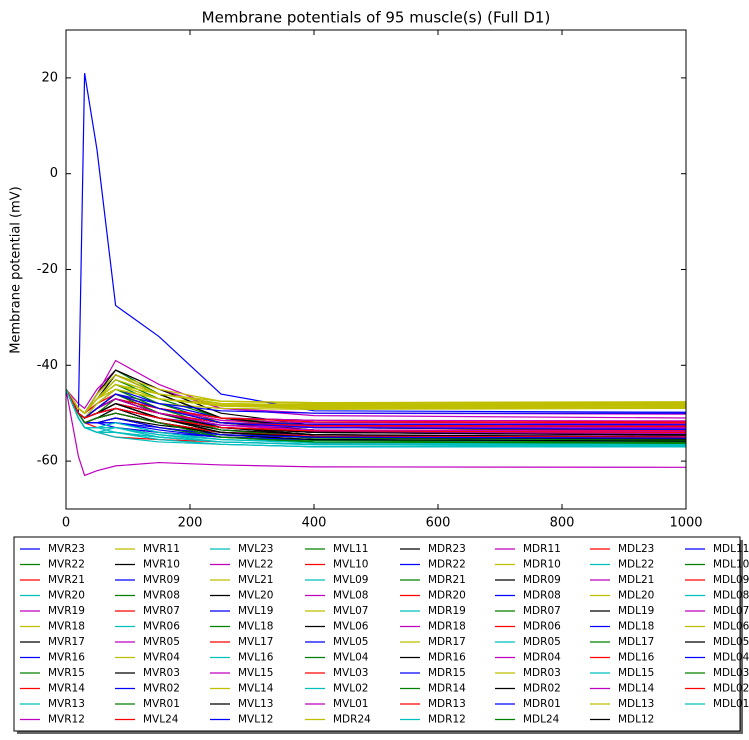 This screenshot has height=740, width=749. Describe the element at coordinates (636, 689) in the screenshot. I see `legend-label: MDL14` at that location.